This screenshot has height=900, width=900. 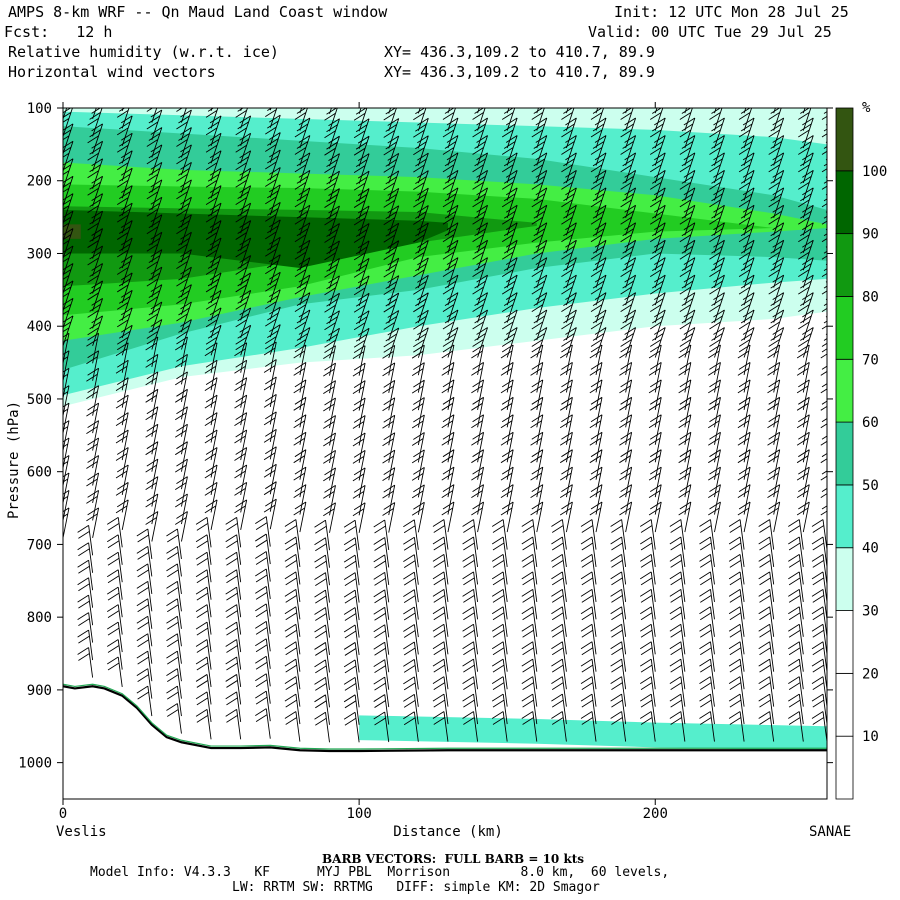 What do you see at coordinates (766, 534) in the screenshot?
I see `wind-barb-c24-l11` at bounding box center [766, 534].